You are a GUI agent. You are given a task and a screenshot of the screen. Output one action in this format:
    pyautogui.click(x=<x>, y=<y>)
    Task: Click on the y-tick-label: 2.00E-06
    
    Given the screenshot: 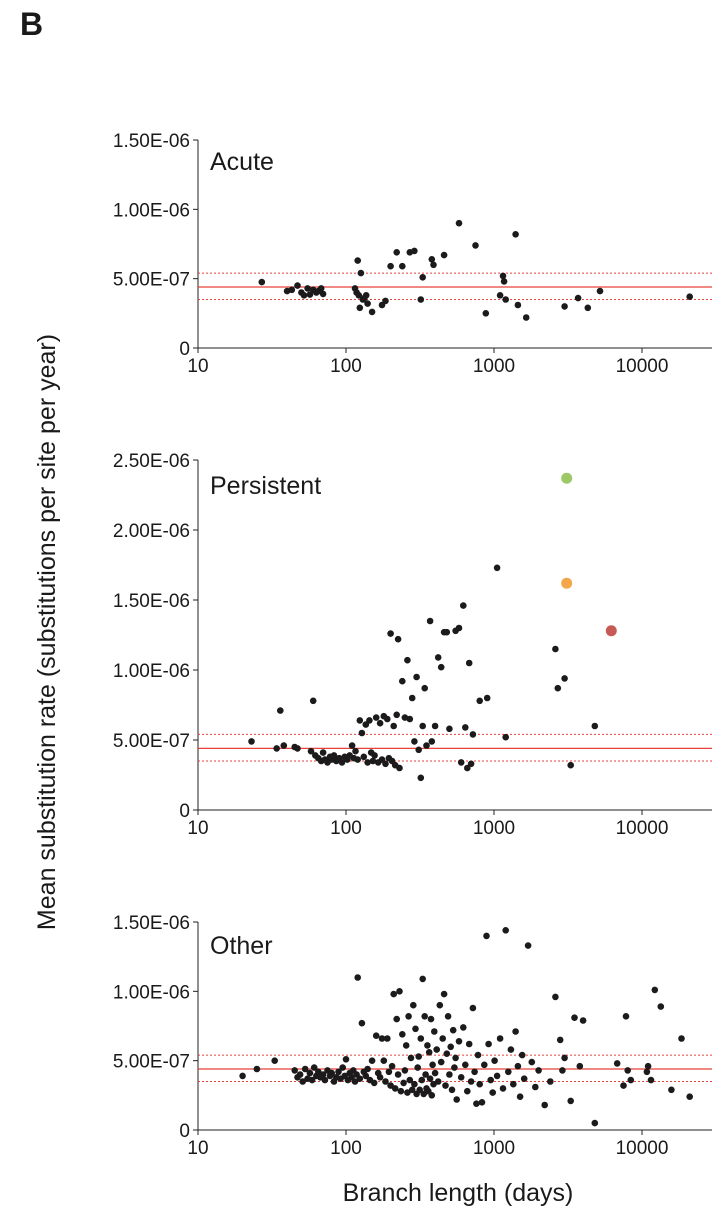 What is the action you would take?
    pyautogui.click(x=151, y=531)
    